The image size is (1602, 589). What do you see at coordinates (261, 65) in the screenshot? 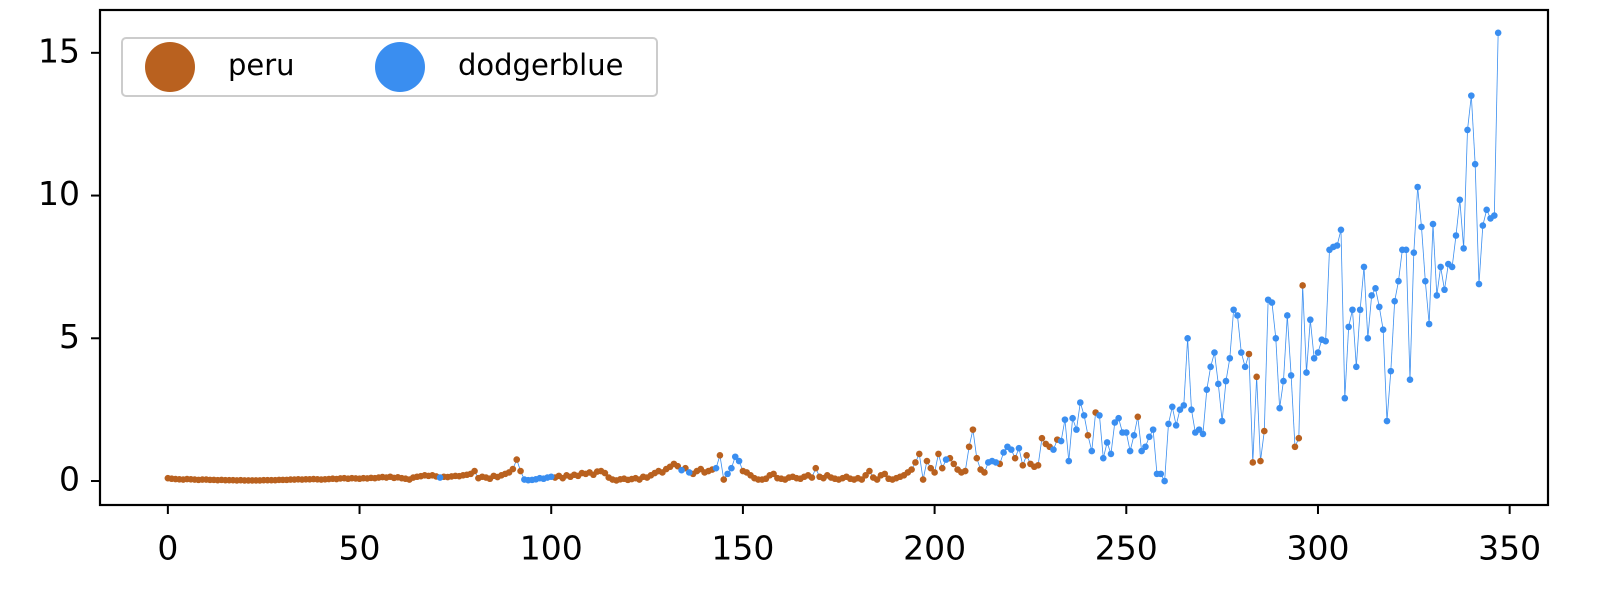
I see `legend-label: peru` at bounding box center [261, 65].